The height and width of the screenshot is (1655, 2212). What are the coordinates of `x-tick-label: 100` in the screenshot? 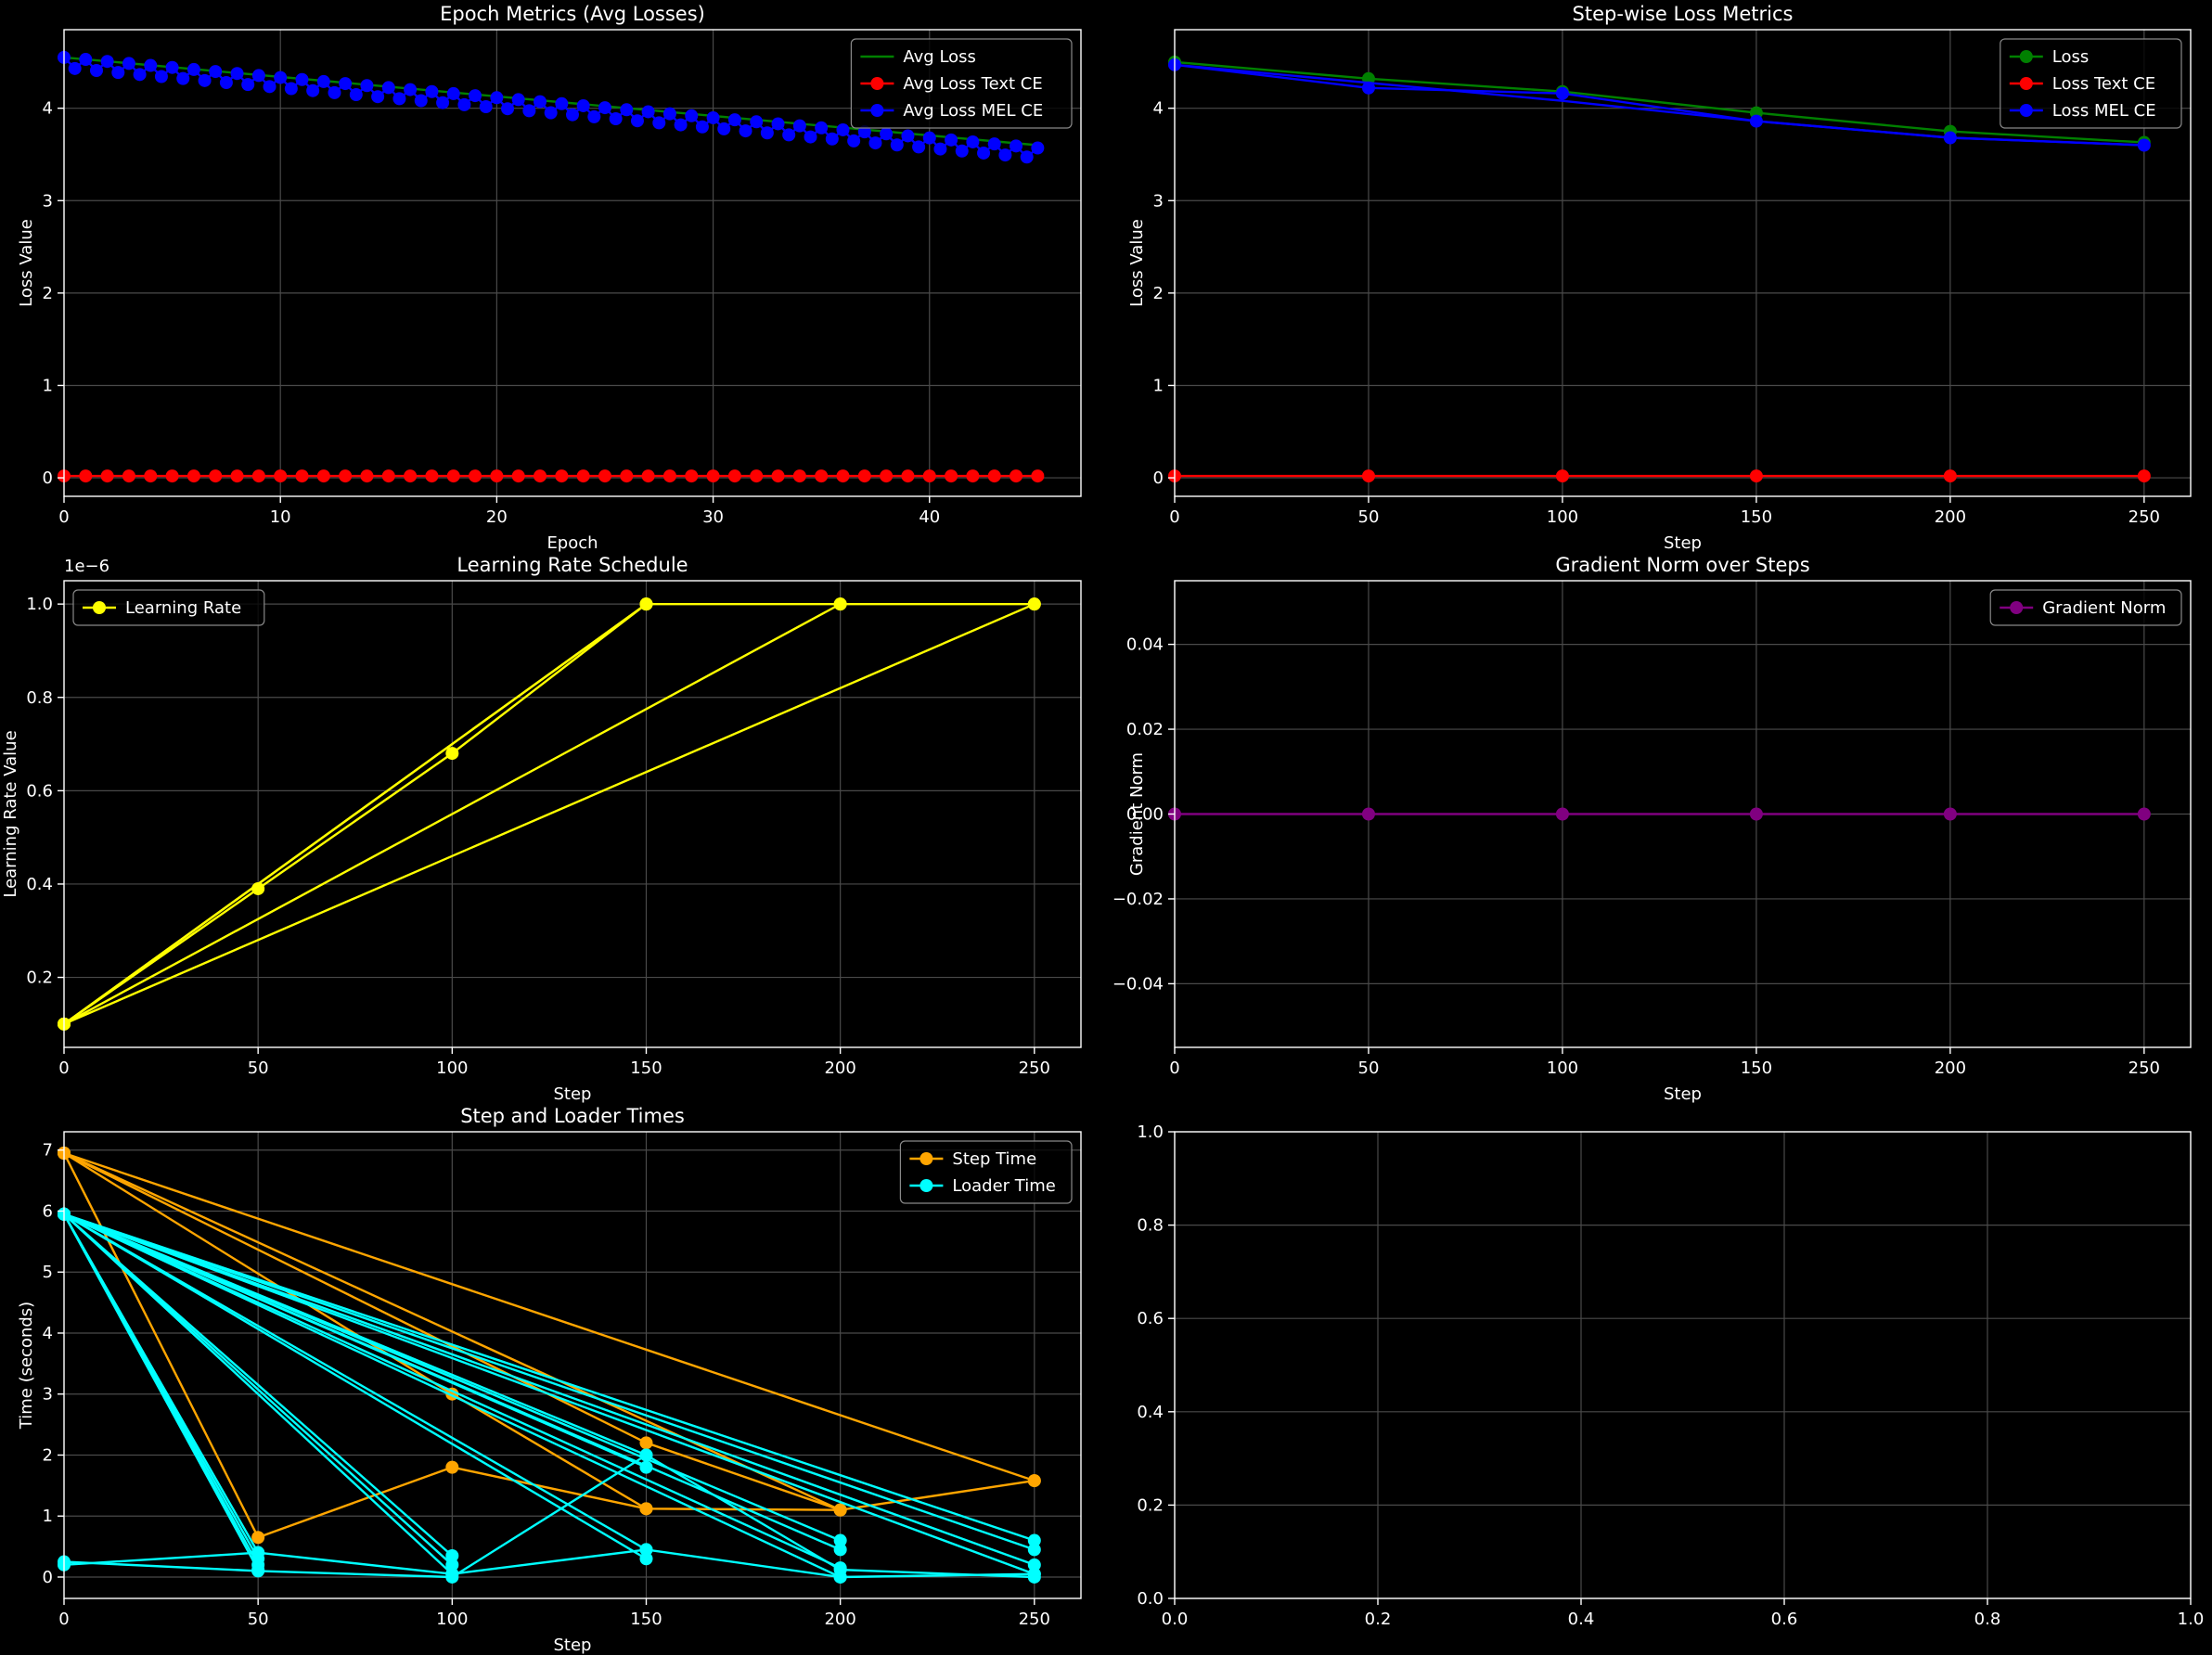 It's located at (452, 1619).